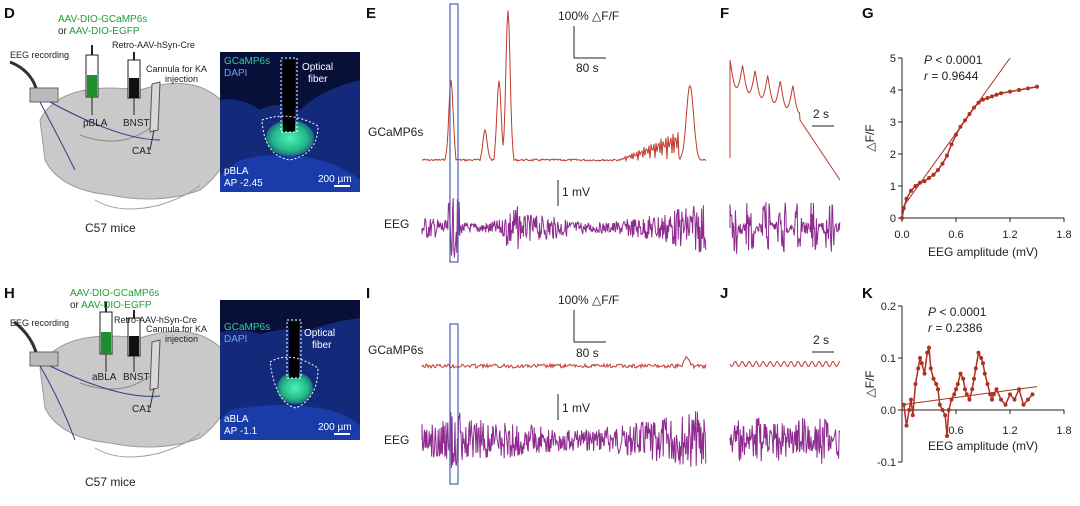 Image resolution: width=1080 pixels, height=506 pixels. What do you see at coordinates (888, 359) in the screenshot?
I see `y-tick-label: 0.1` at bounding box center [888, 359].